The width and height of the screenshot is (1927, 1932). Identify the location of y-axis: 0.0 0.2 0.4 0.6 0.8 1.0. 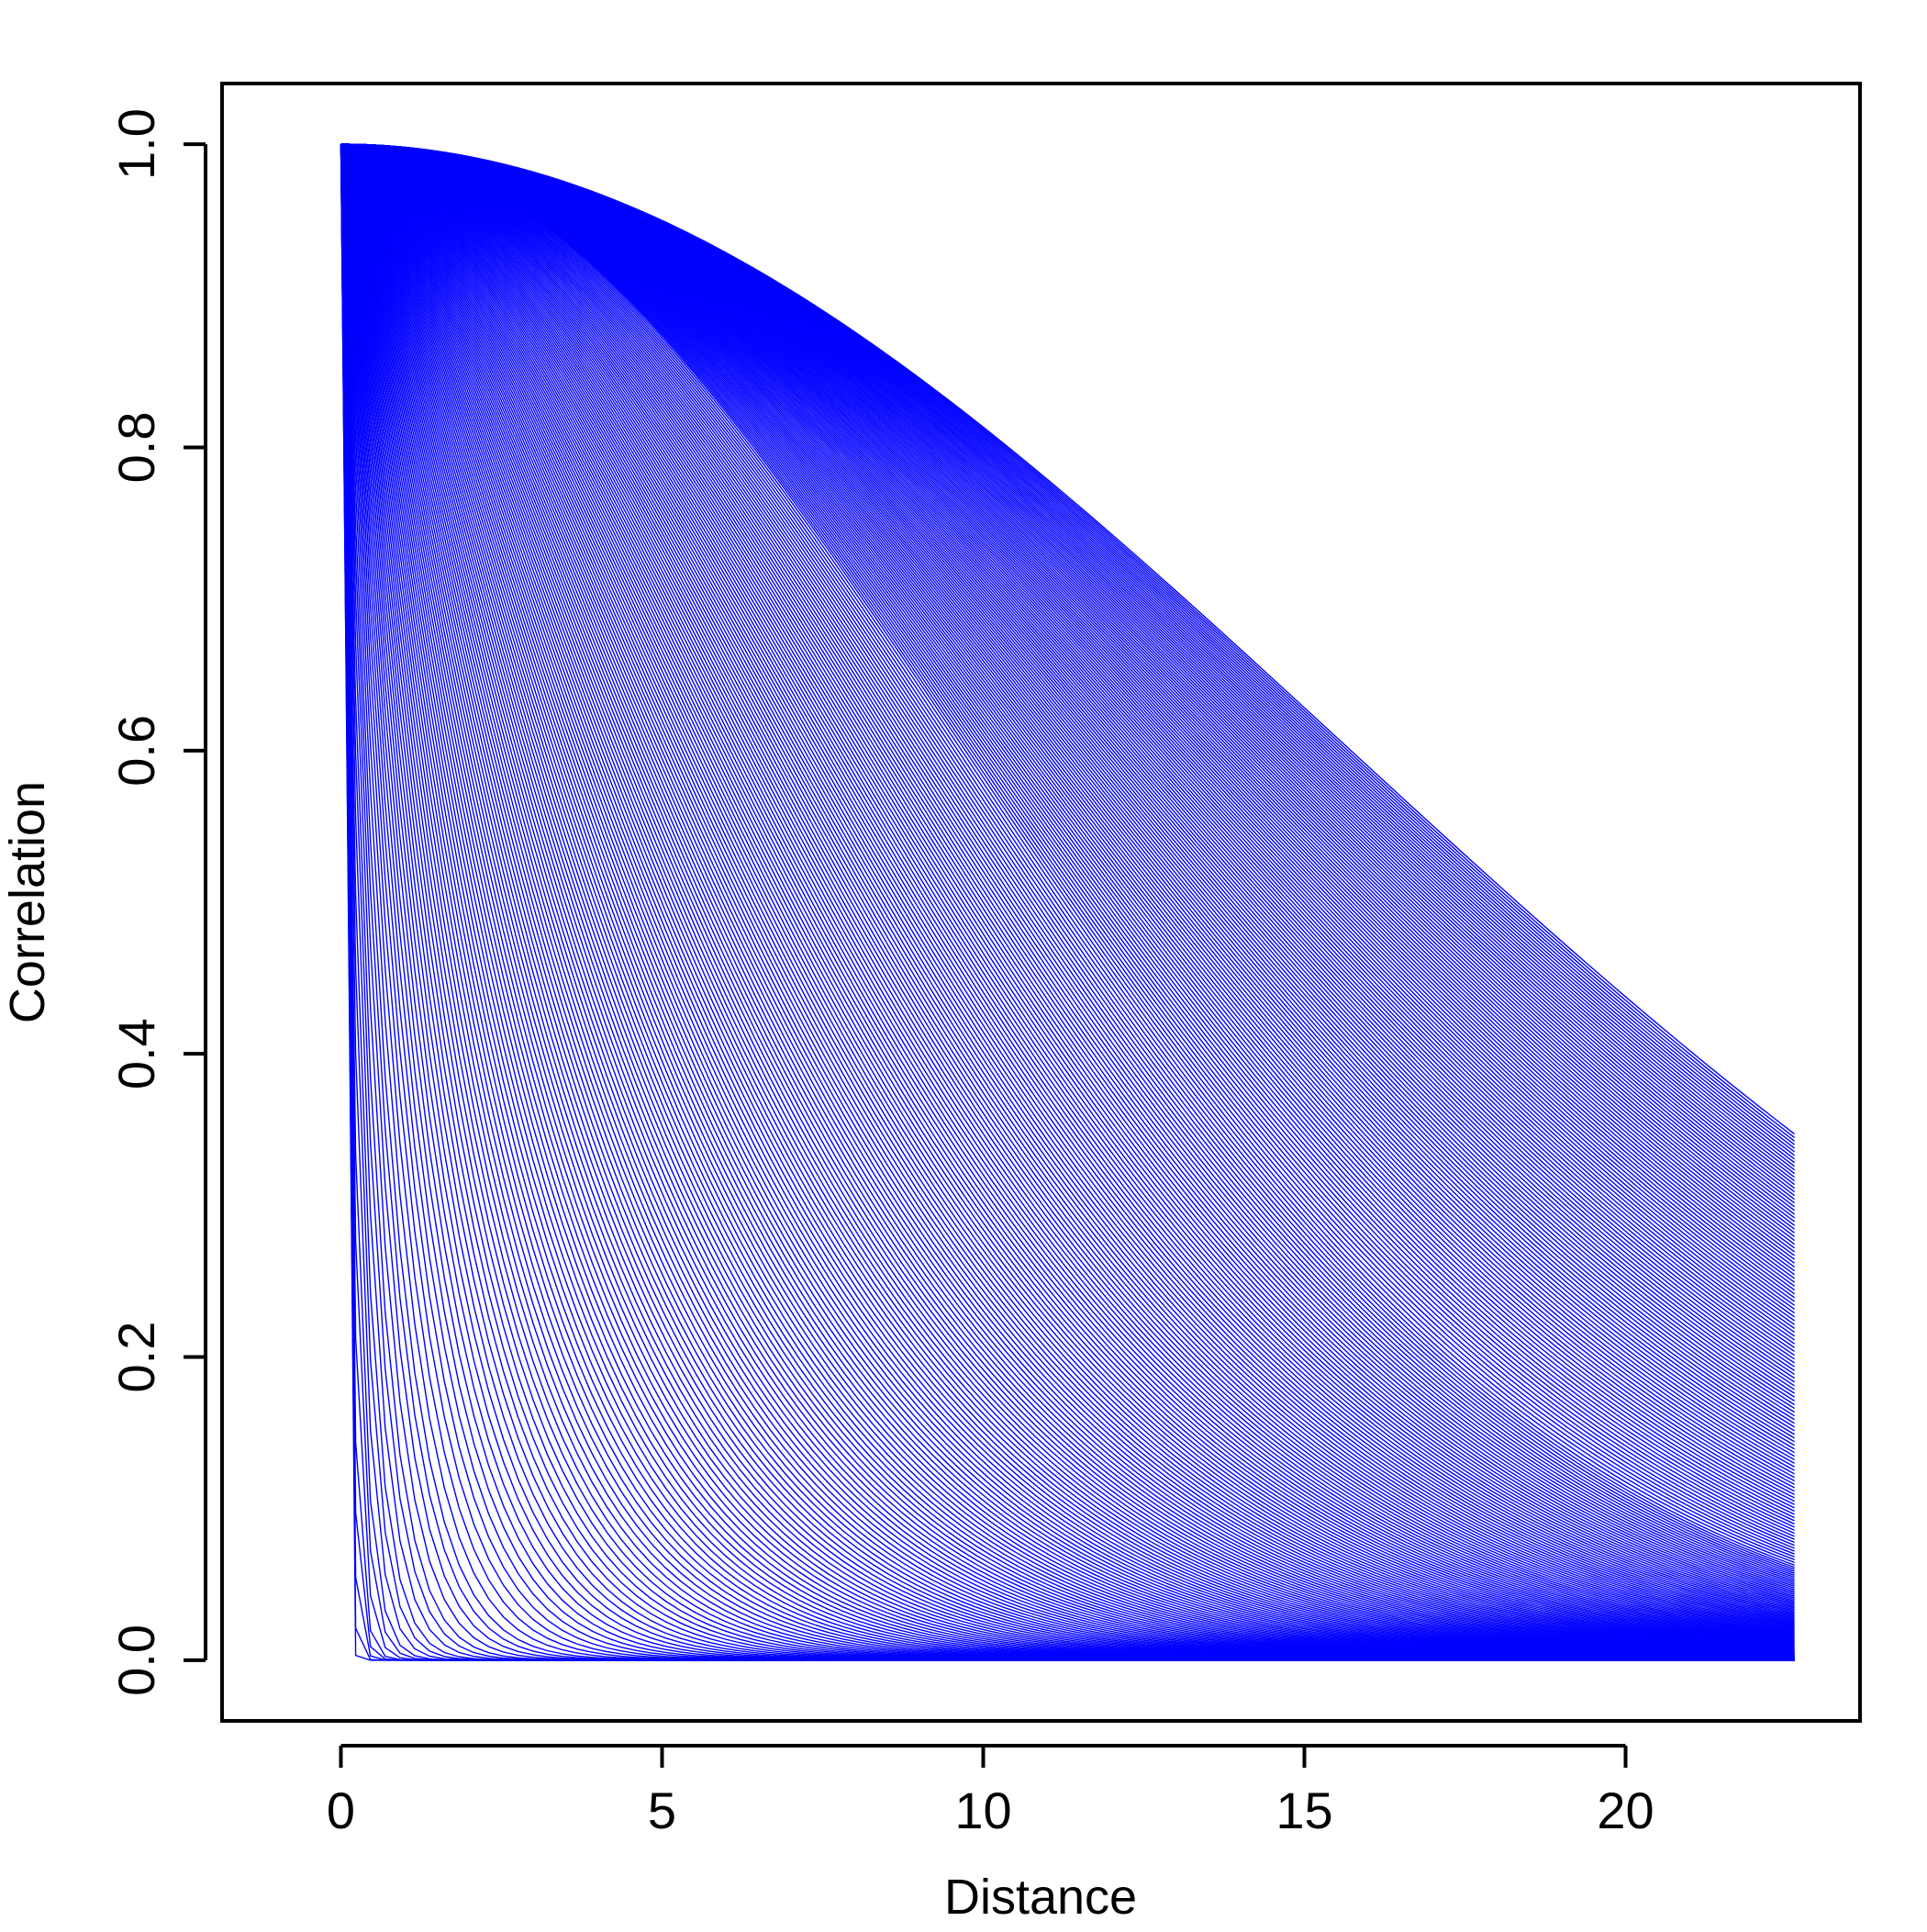
(157, 902).